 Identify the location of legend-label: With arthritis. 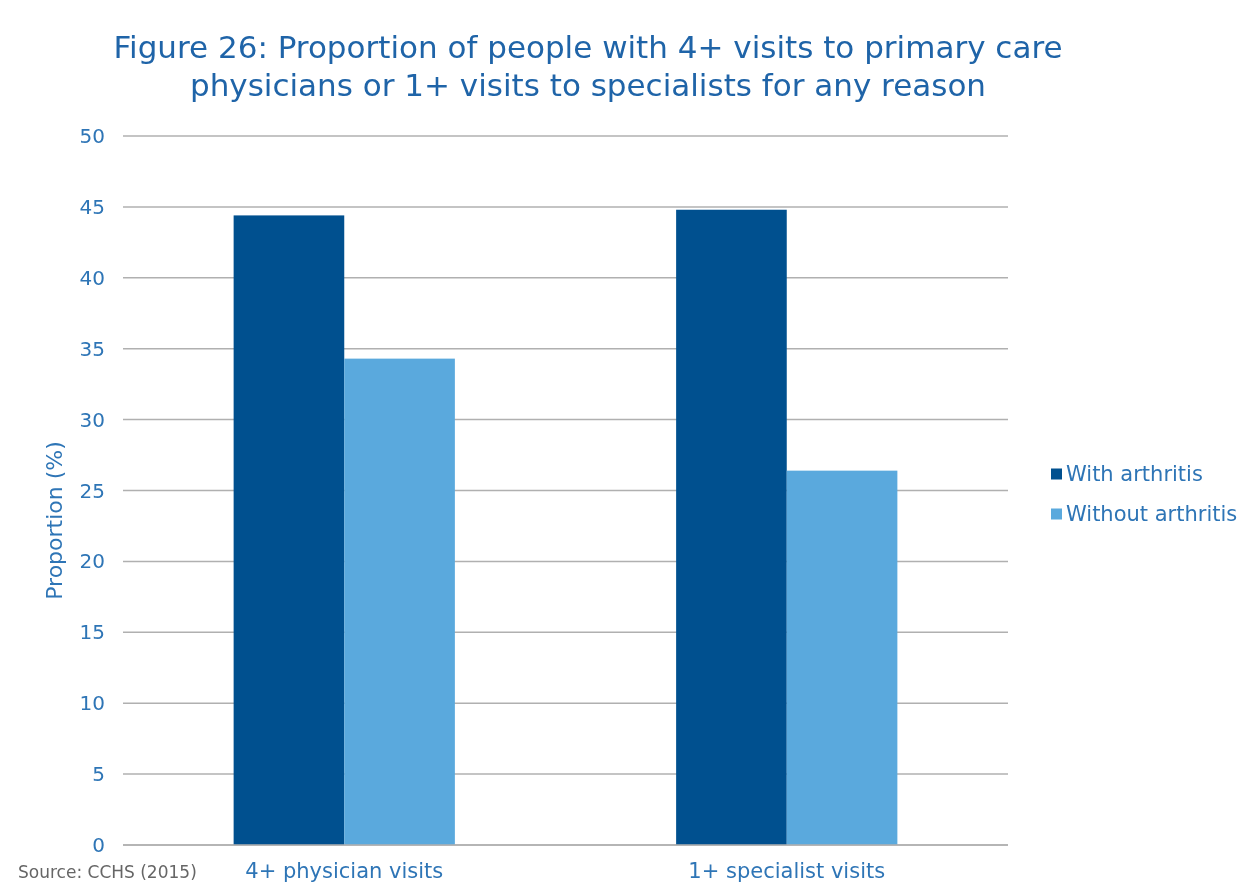
(1134, 473).